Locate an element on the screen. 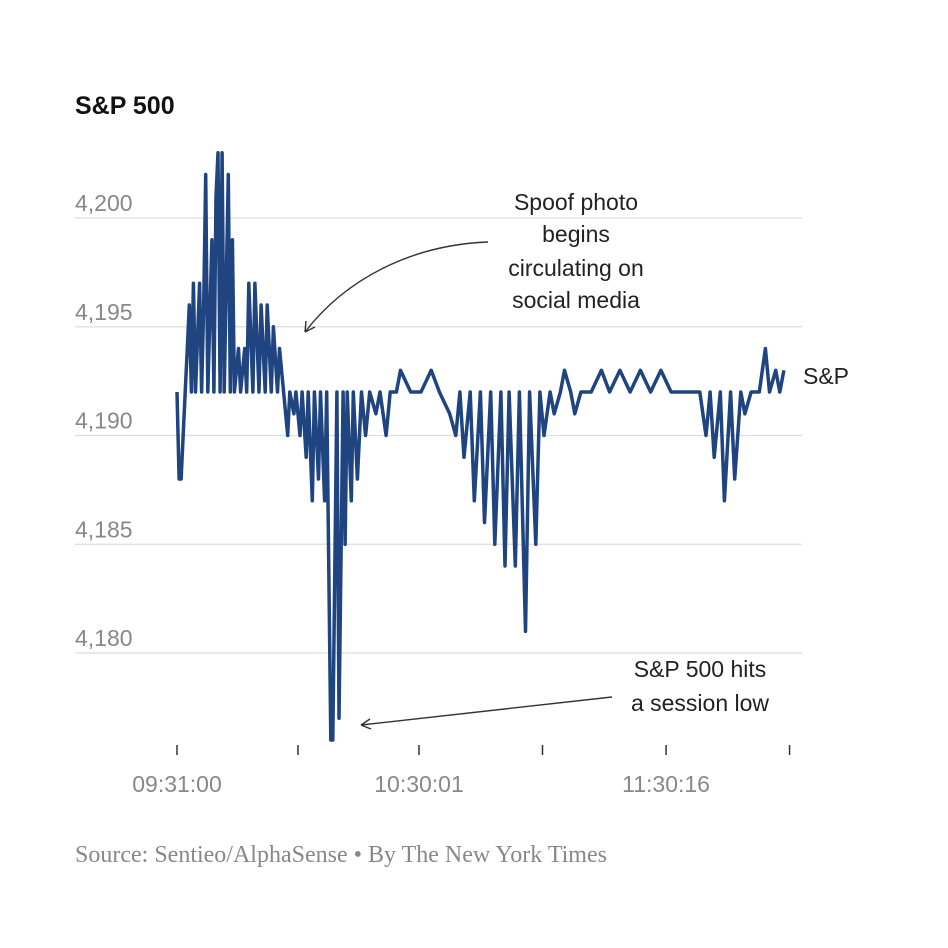 The image size is (948, 948). annotation-line: a session low is located at coordinates (700, 703).